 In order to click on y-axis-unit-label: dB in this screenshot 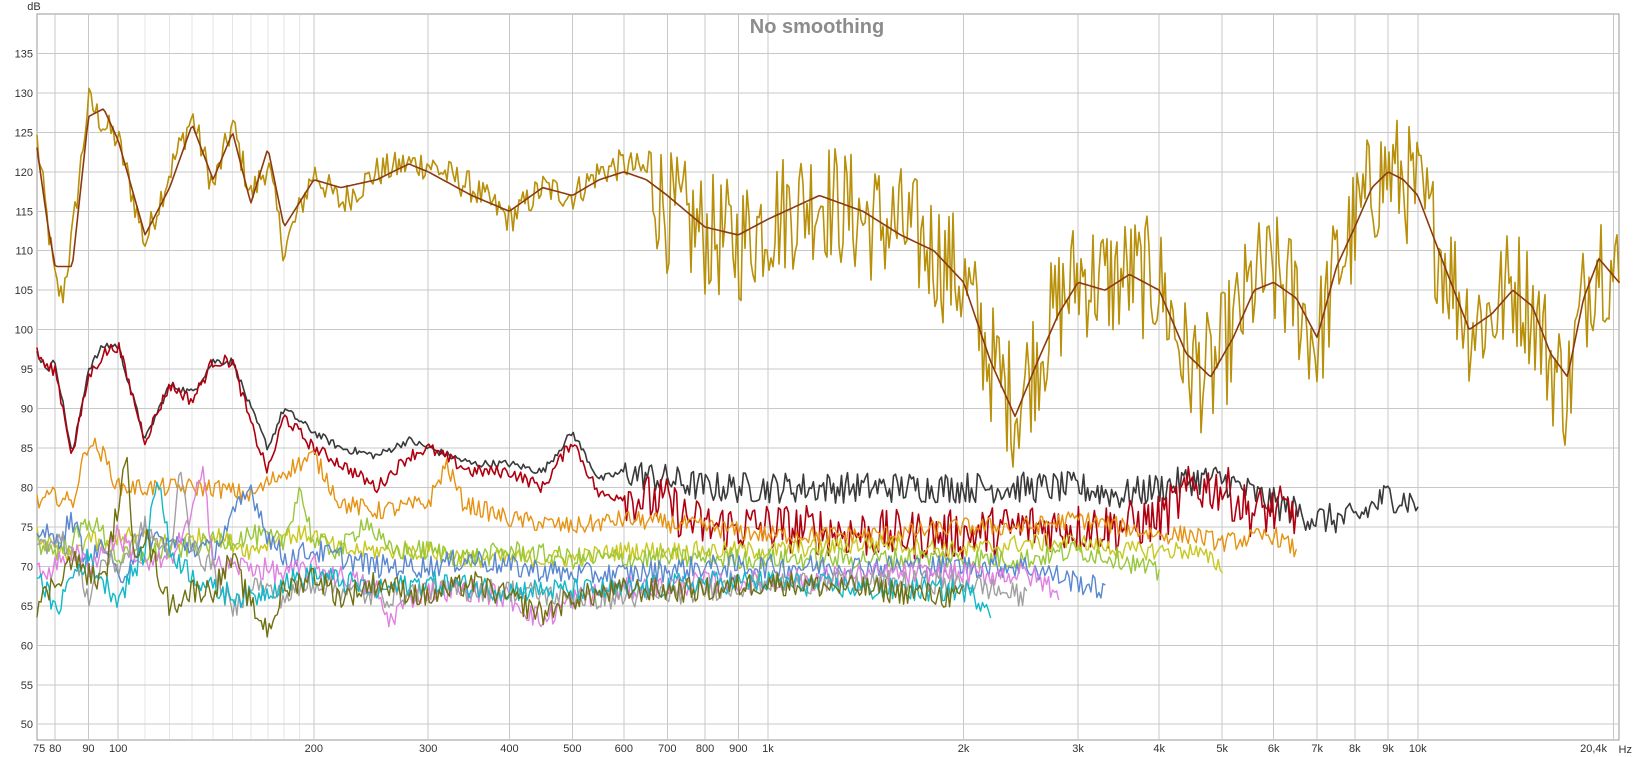, I will do `click(33, 7)`.